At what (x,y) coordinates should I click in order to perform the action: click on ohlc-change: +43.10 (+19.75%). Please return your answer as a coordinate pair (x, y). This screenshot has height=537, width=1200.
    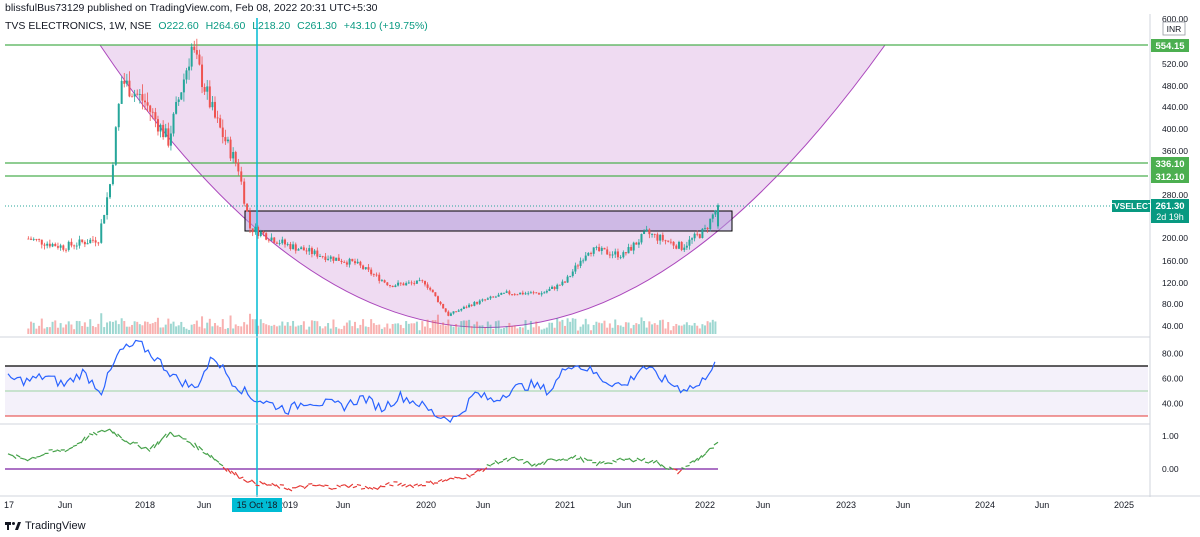
    Looking at the image, I should click on (385, 26).